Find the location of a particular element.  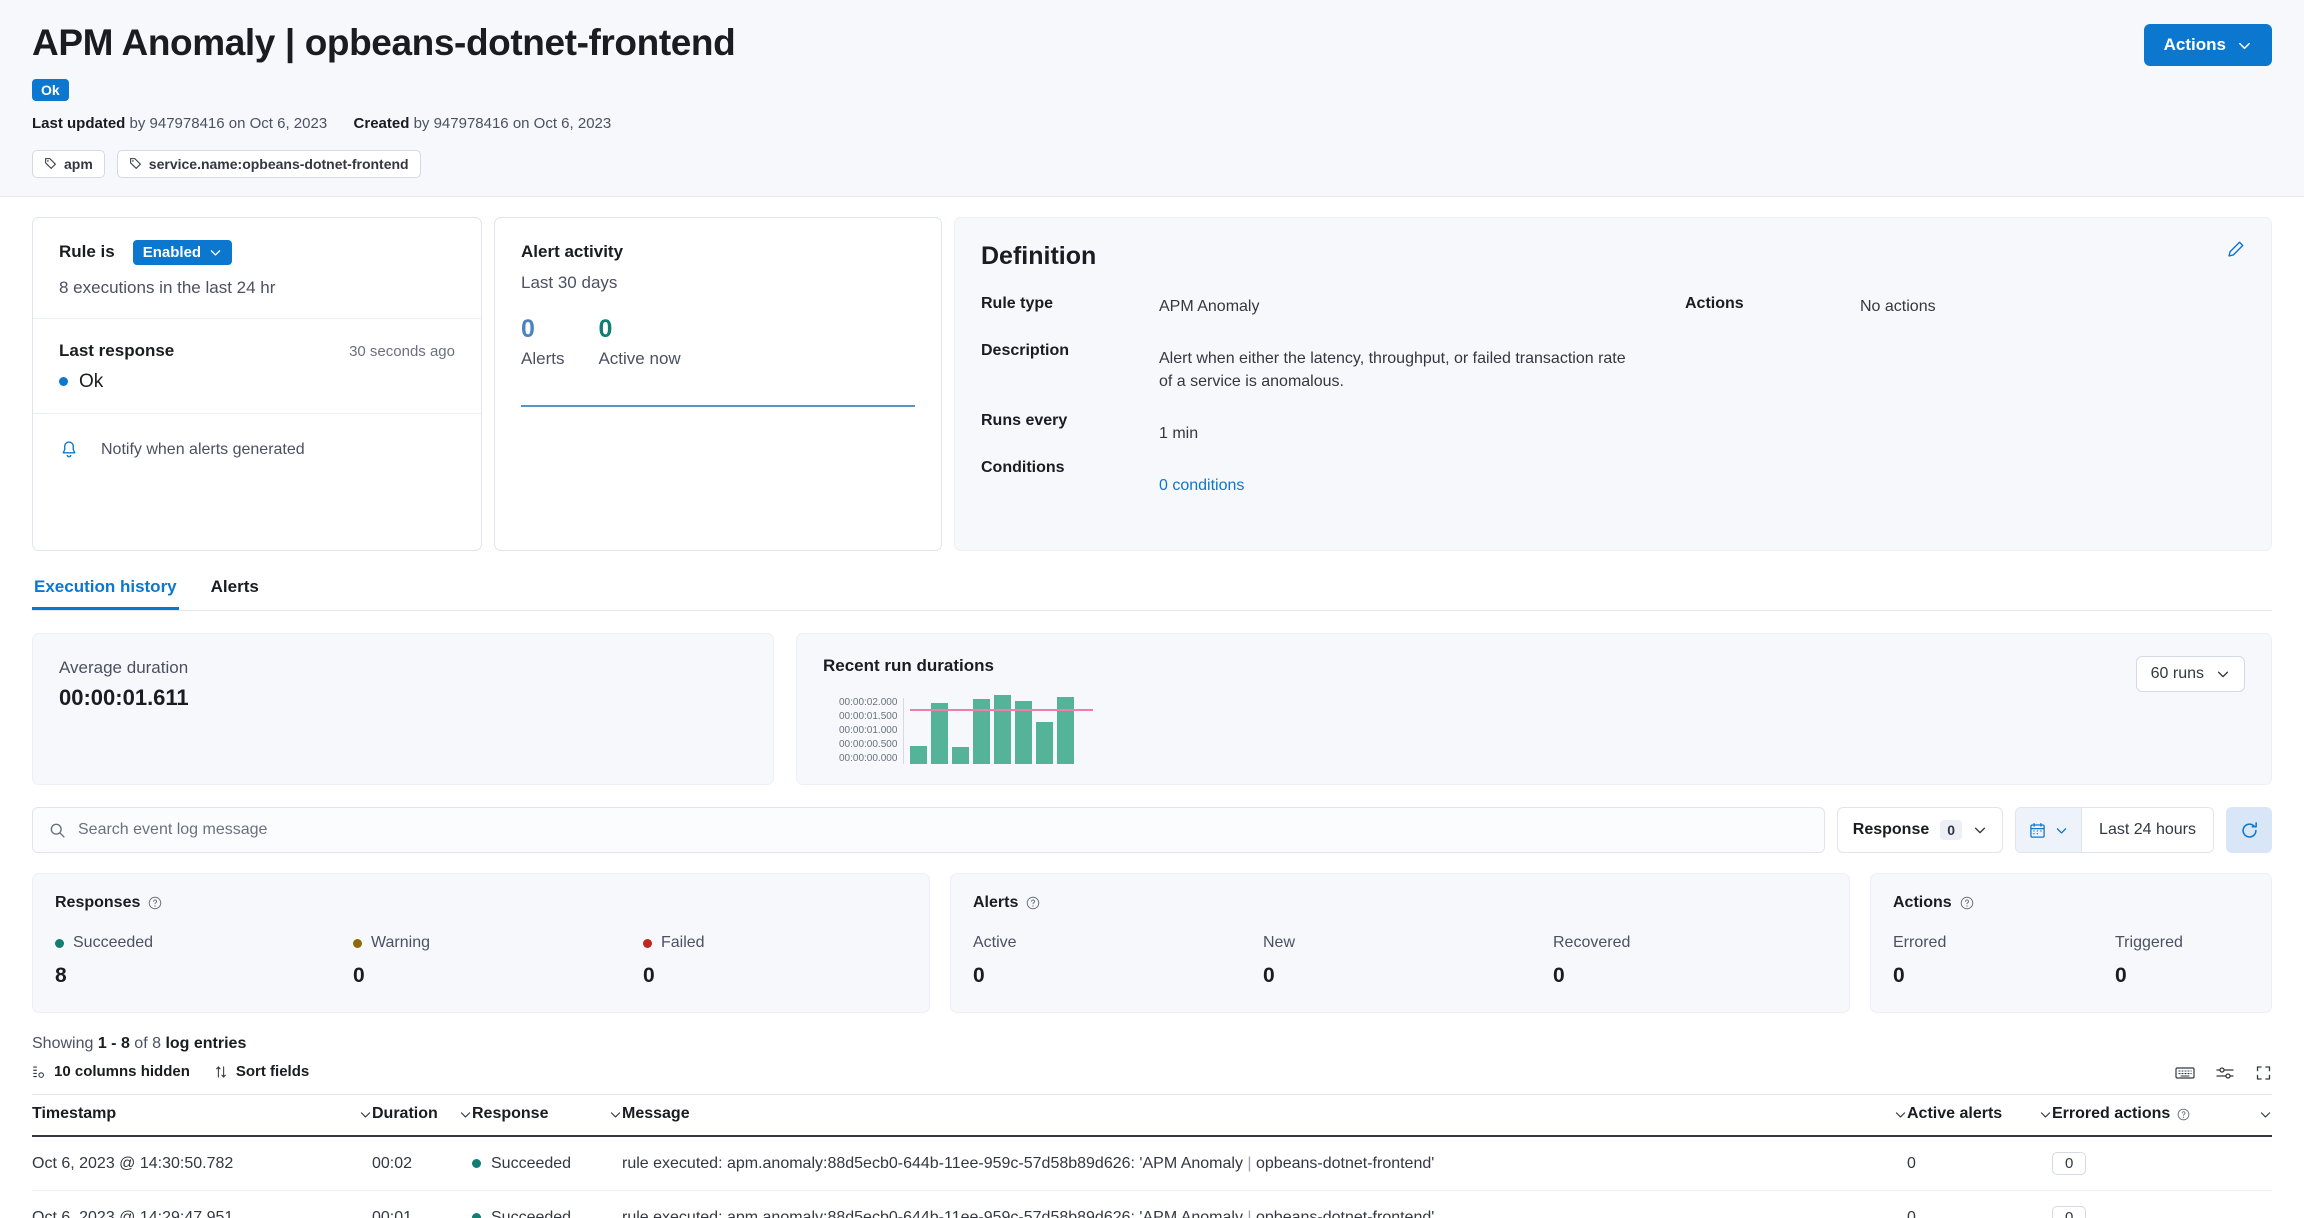

columns-icon is located at coordinates (38, 1072).